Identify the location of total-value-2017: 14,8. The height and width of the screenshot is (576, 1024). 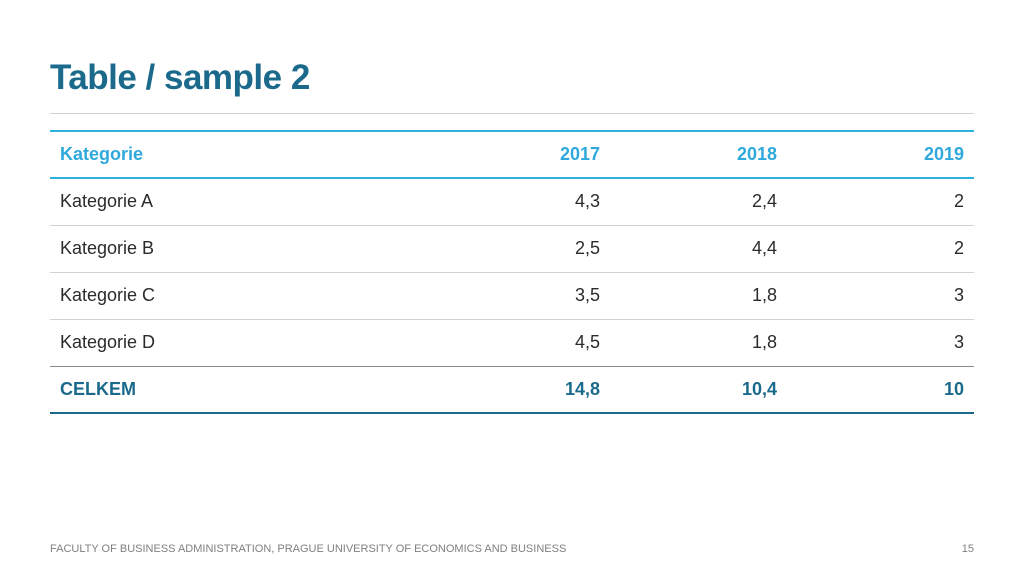
(582, 388).